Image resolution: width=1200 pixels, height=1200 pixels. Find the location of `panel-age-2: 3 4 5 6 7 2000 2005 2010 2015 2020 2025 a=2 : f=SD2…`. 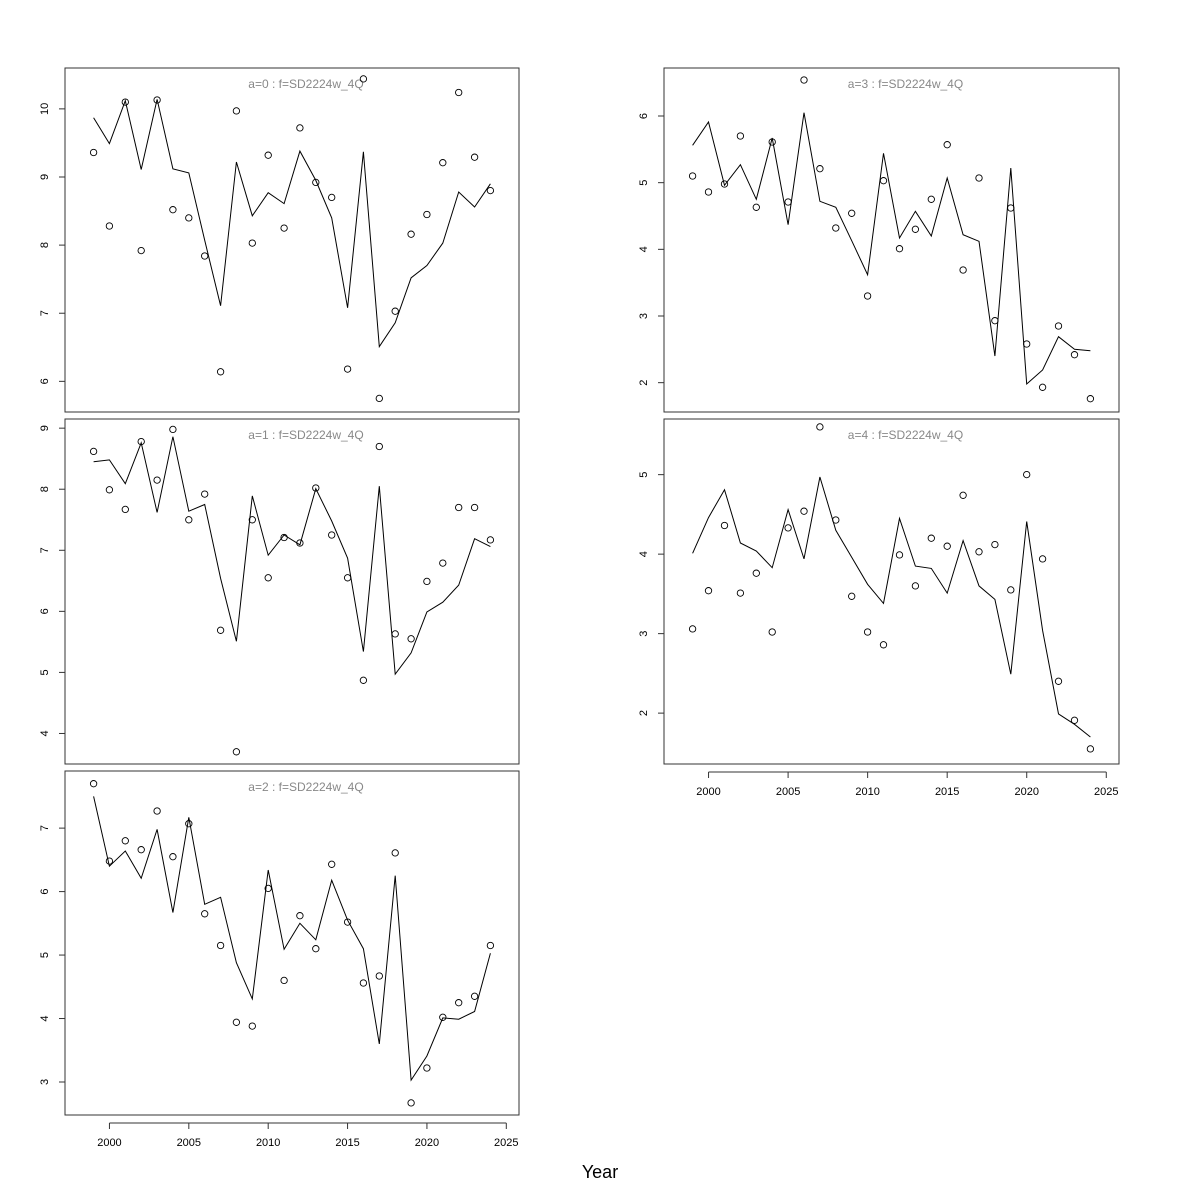

panel-age-2: 3 4 5 6 7 2000 2005 2010 2015 2020 2025 a=2 : f=SD2… is located at coordinates (279, 959).